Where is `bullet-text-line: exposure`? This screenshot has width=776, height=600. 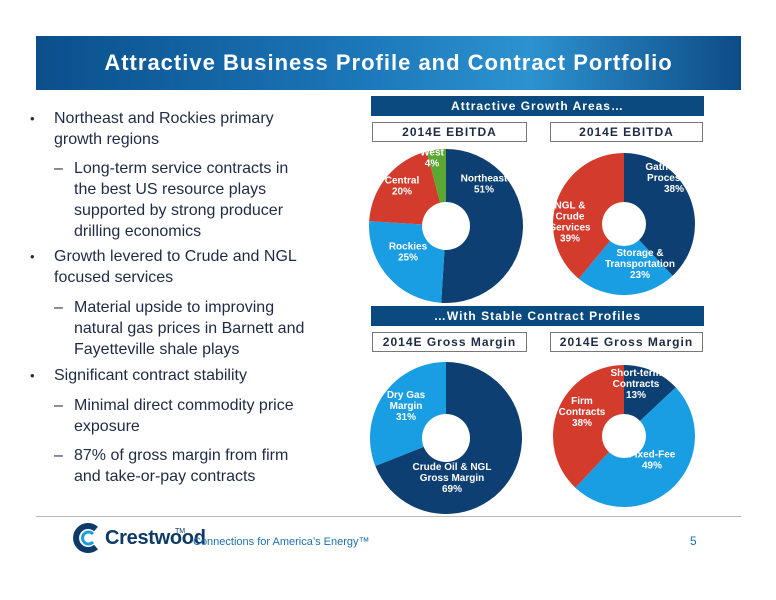 bullet-text-line: exposure is located at coordinates (107, 426).